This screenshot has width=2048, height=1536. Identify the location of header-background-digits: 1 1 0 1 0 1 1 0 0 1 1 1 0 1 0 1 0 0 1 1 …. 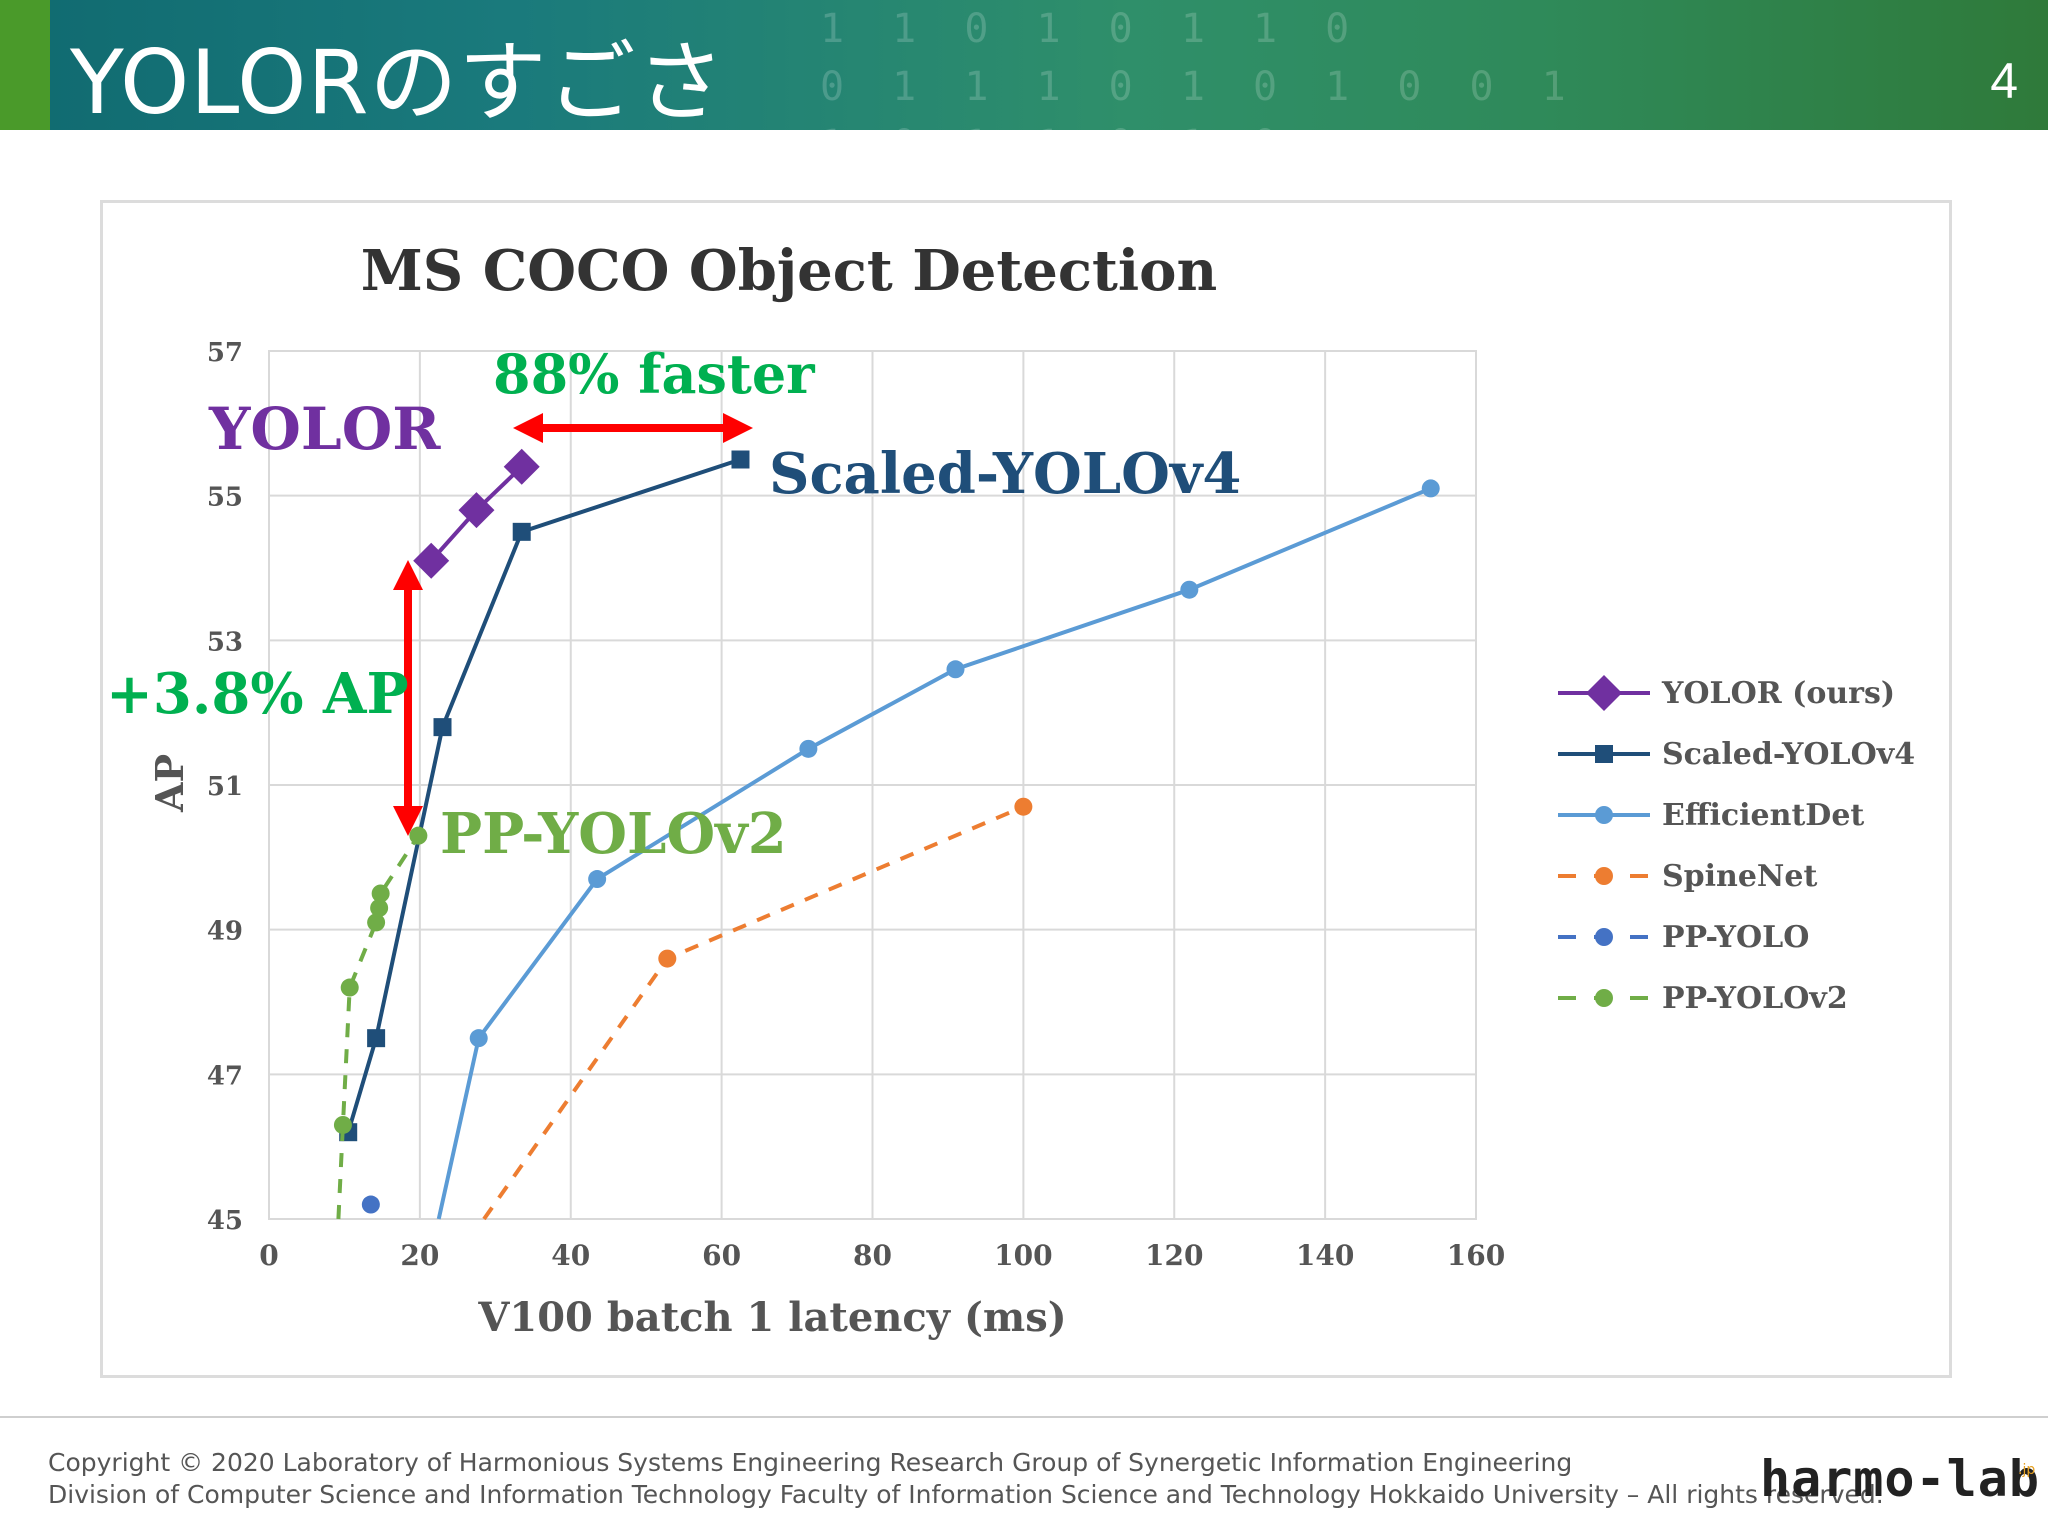
(1199, 68).